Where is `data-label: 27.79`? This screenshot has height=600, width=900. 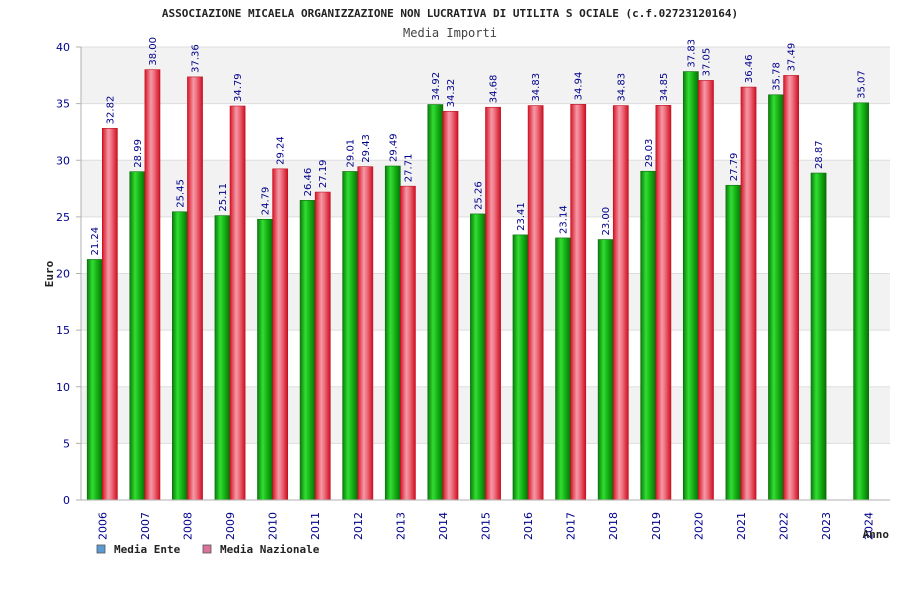
data-label: 27.79 is located at coordinates (734, 167).